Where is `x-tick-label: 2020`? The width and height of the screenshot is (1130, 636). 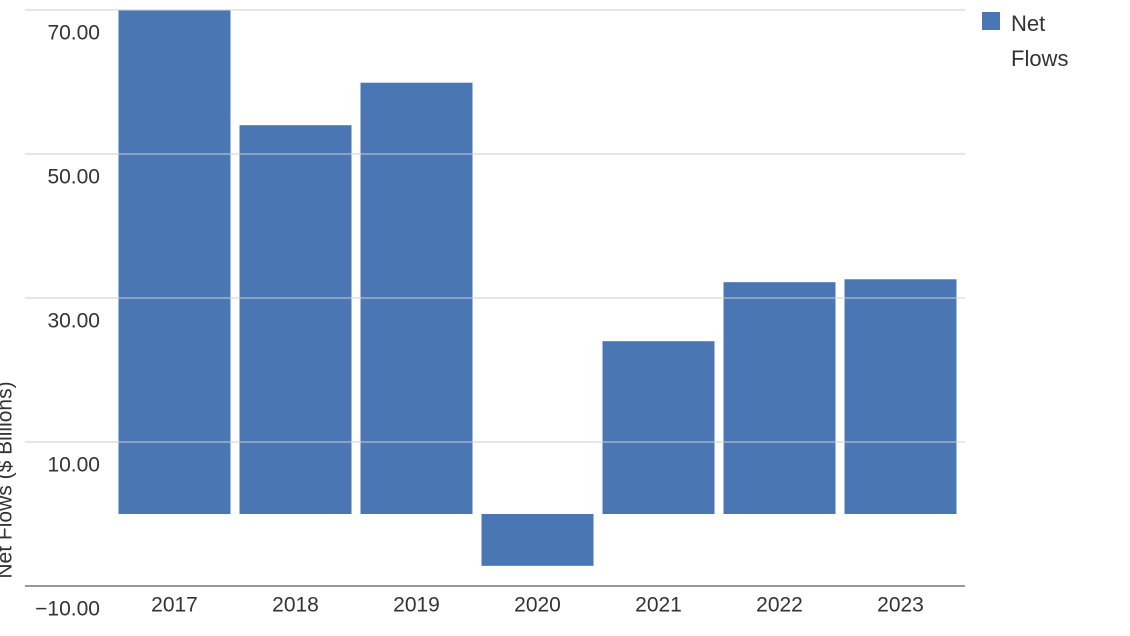 x-tick-label: 2020 is located at coordinates (537, 605).